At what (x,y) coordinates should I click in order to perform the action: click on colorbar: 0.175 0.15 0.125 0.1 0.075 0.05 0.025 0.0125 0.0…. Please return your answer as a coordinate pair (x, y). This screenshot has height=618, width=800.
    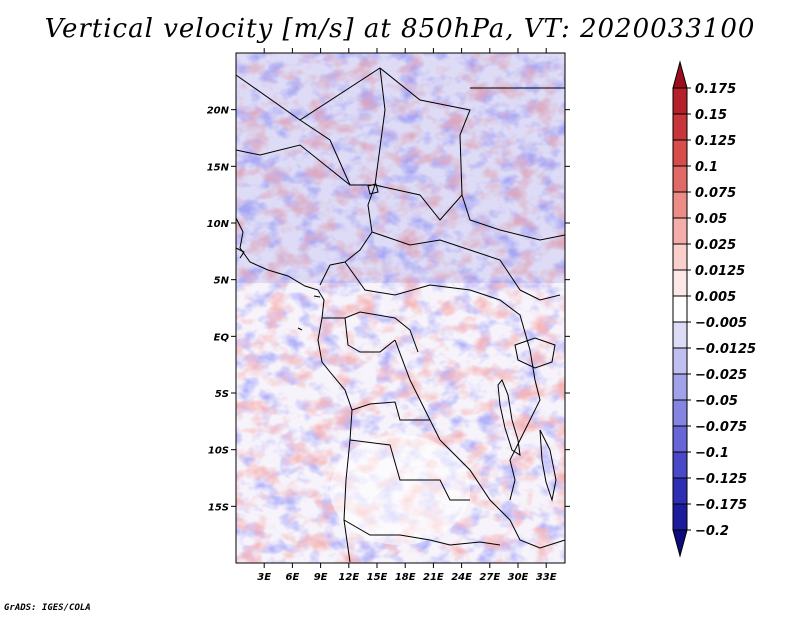
    Looking at the image, I should click on (714, 309).